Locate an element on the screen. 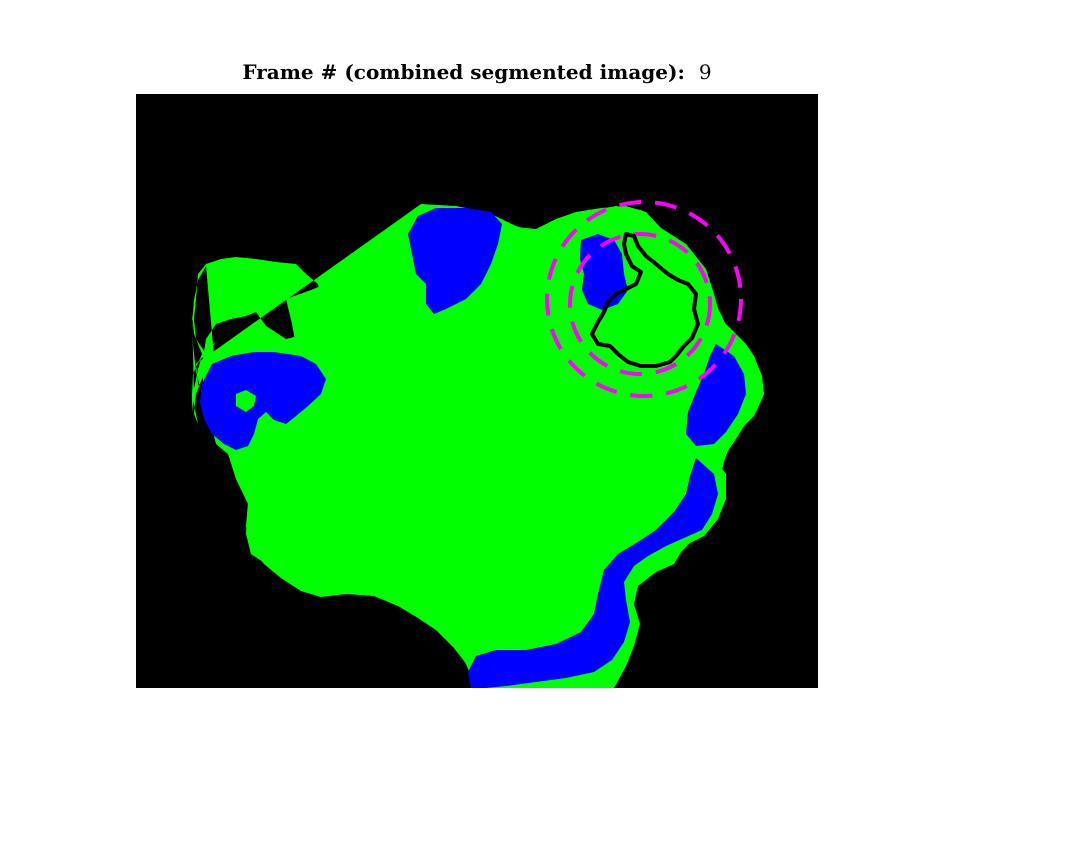  figure-title: Frame # (combined segmented image): 9 is located at coordinates (477, 72).